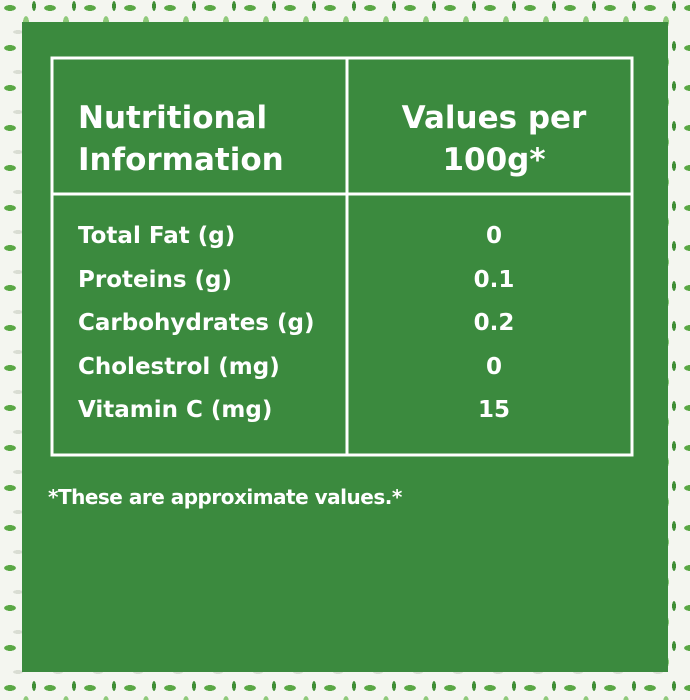 This screenshot has width=690, height=700. I want to click on nutrient-name: Carbohydrates (g), so click(196, 323).